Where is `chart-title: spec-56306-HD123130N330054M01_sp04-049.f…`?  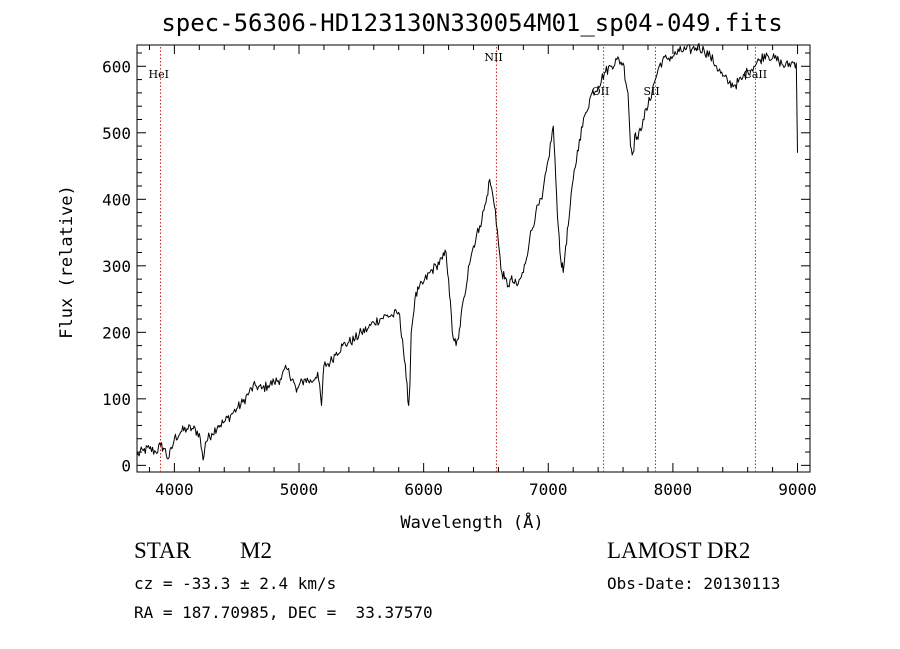
chart-title: spec-56306-HD123130N330054M01_sp04-049.f… is located at coordinates (471, 23).